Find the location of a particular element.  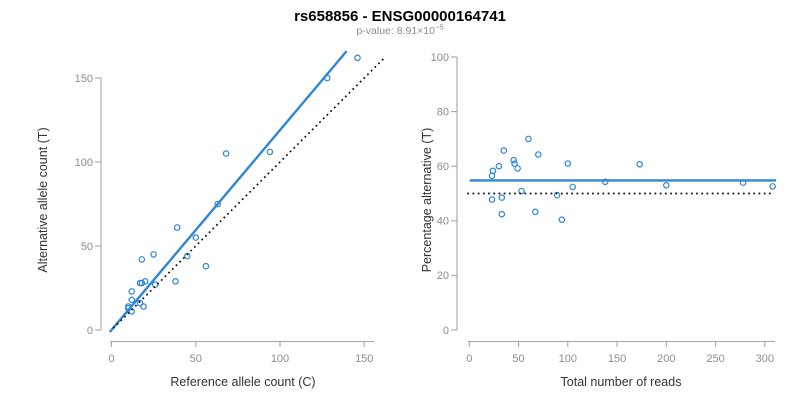

right-y-tick-label: 100 is located at coordinates (440, 58).